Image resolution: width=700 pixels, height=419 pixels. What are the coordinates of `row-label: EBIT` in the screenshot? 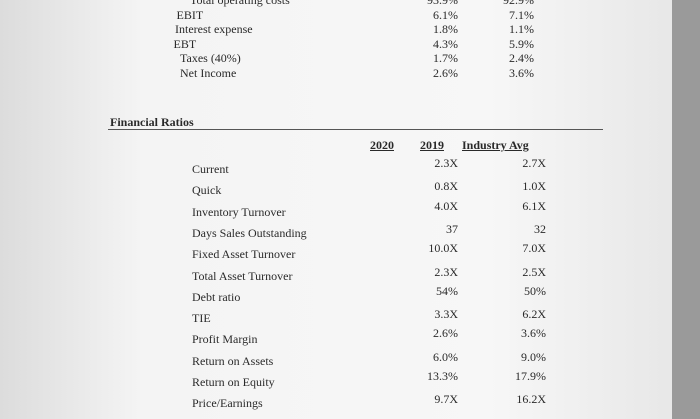 It's located at (190, 14).